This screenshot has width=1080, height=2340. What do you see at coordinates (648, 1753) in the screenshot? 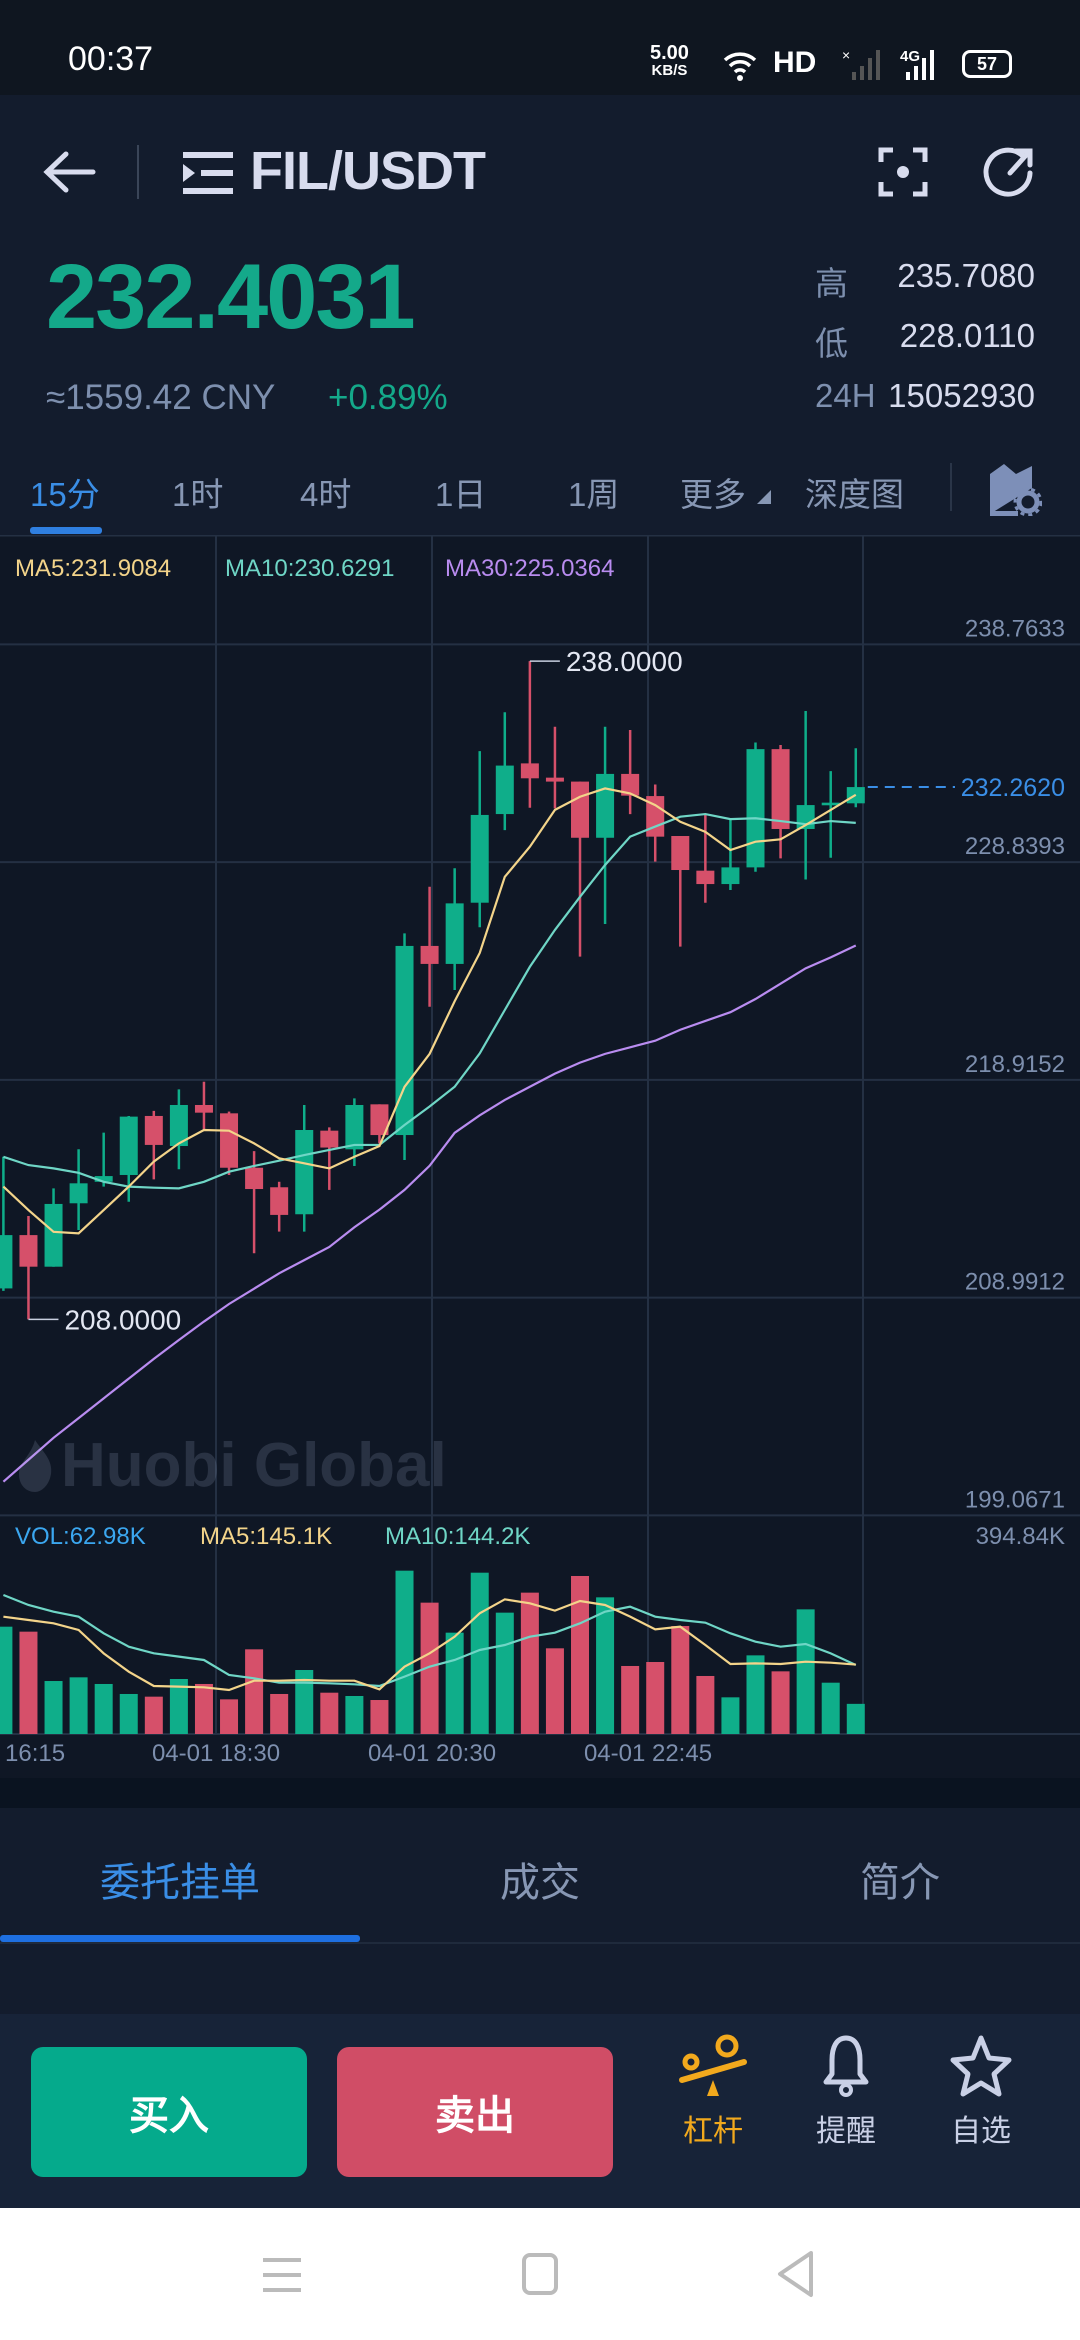
I see `time-axis-label: 04-01 22:45` at bounding box center [648, 1753].